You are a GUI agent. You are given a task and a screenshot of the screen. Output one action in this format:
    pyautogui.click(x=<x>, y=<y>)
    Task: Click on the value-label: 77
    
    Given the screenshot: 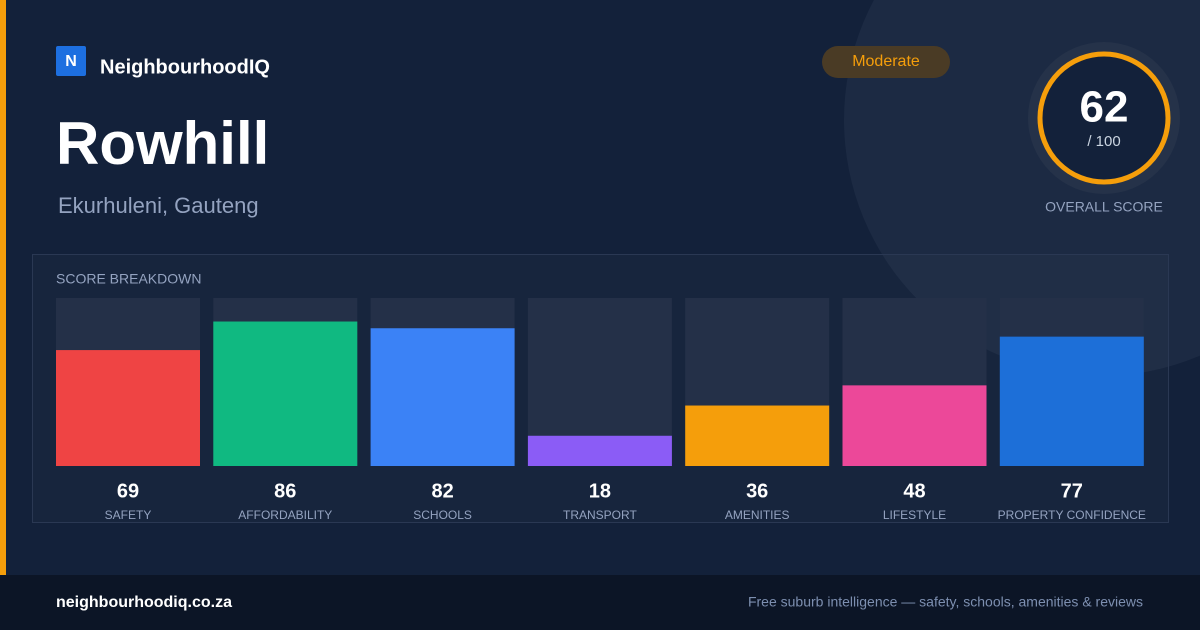 What is the action you would take?
    pyautogui.click(x=1072, y=491)
    